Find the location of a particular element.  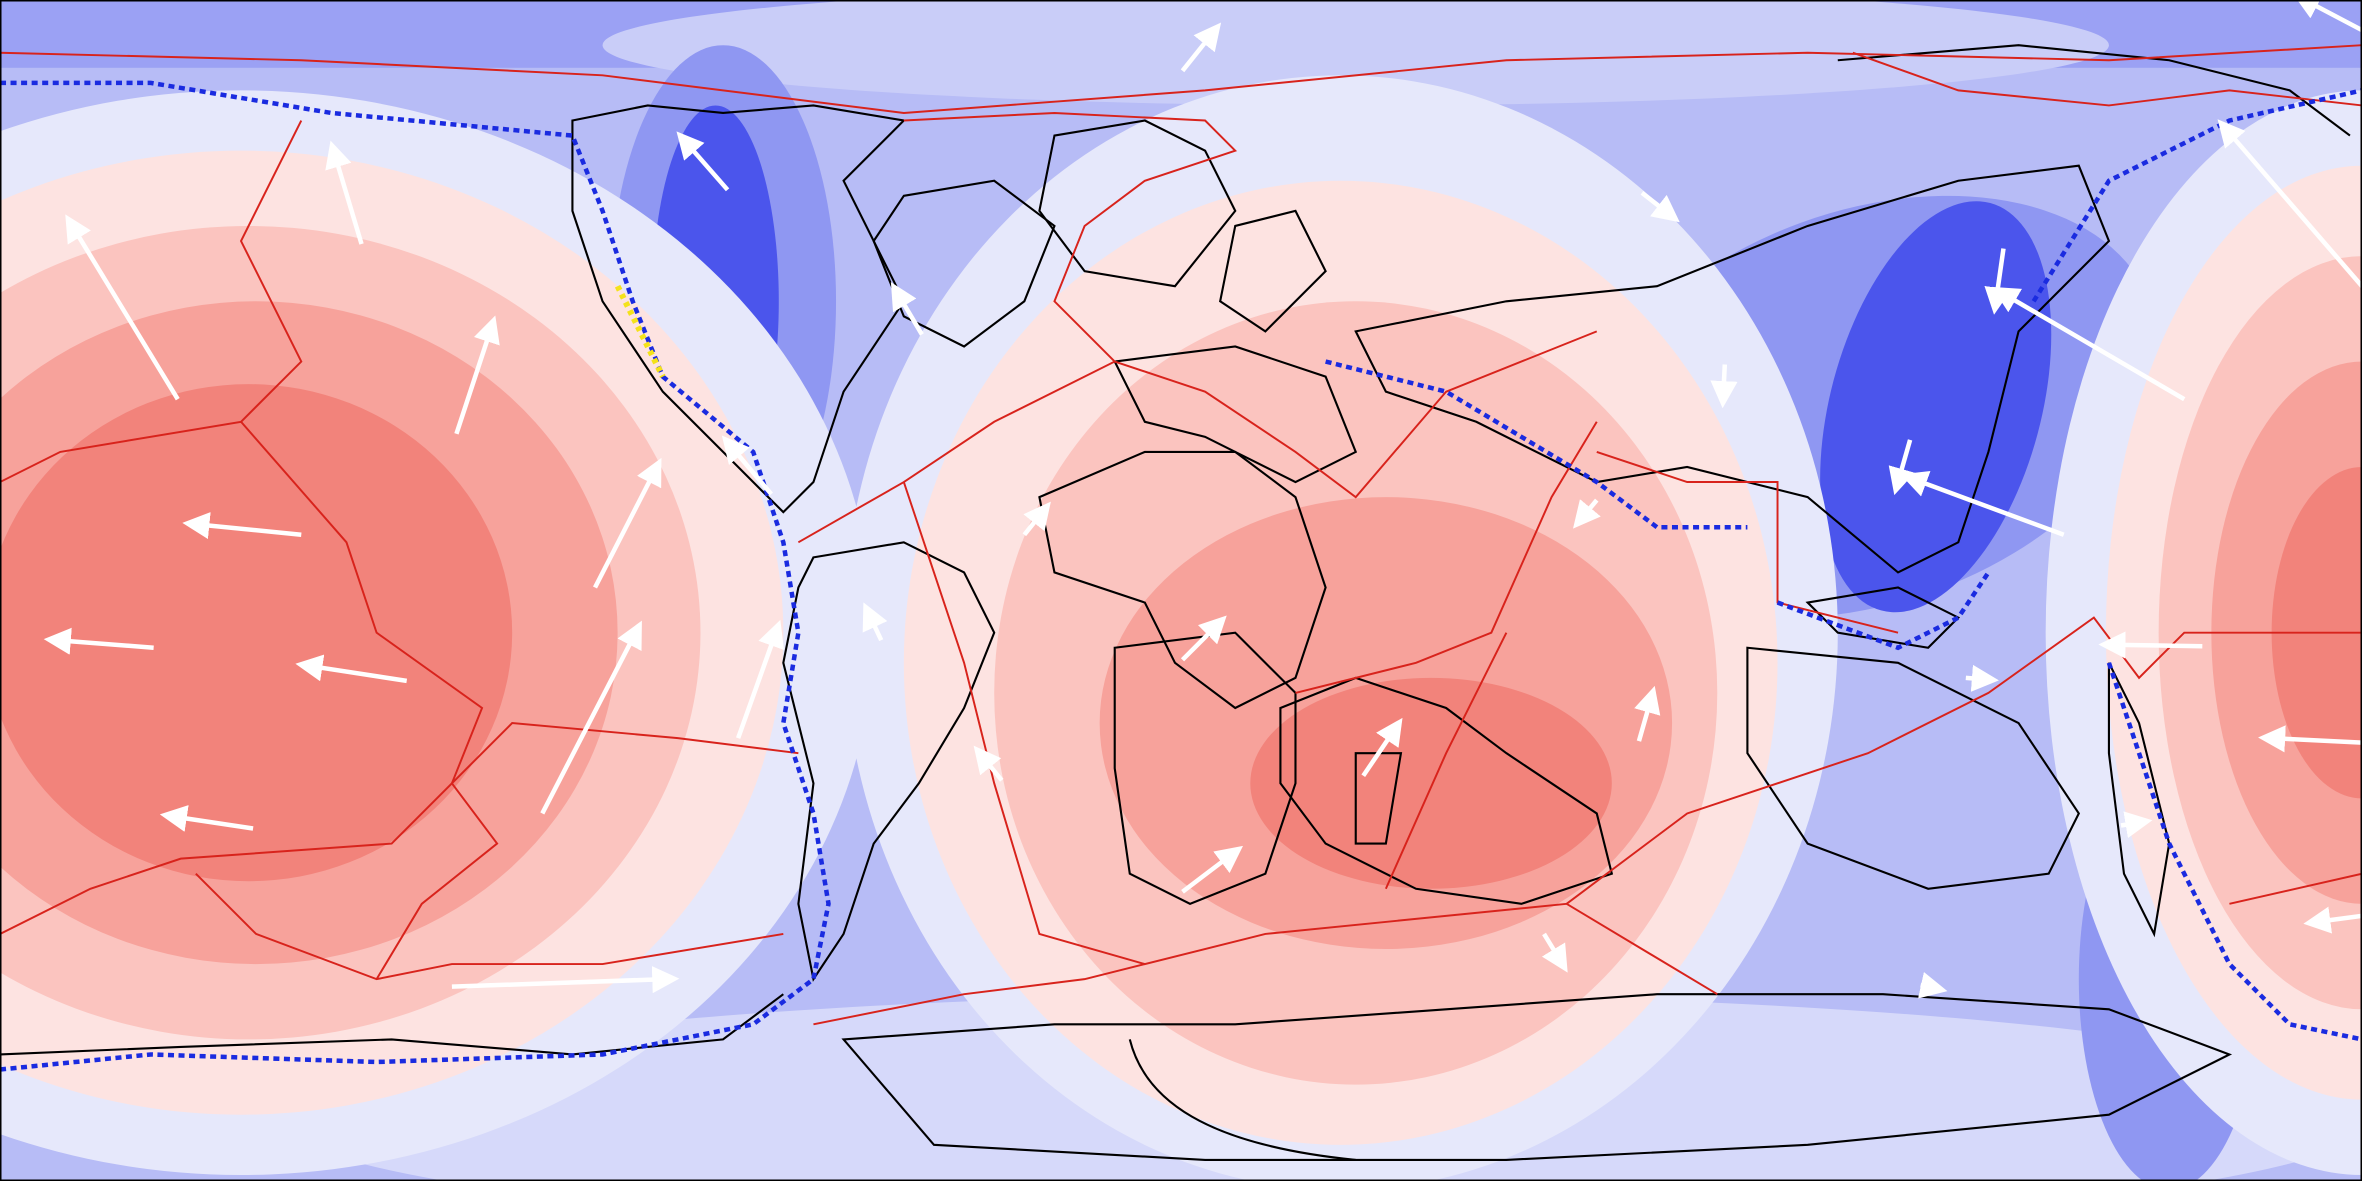

ridge-segment is located at coordinates (640, 331).